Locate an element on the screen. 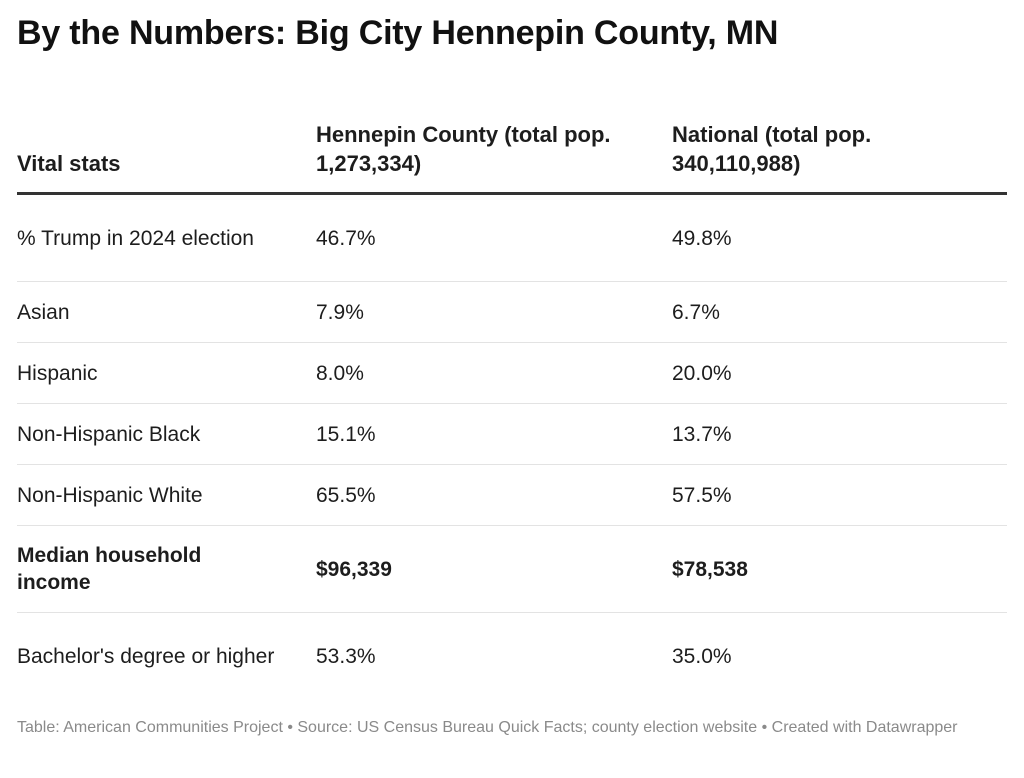  table-row: Bachelor's degree or higher 53.3% 35.0% is located at coordinates (512, 657).